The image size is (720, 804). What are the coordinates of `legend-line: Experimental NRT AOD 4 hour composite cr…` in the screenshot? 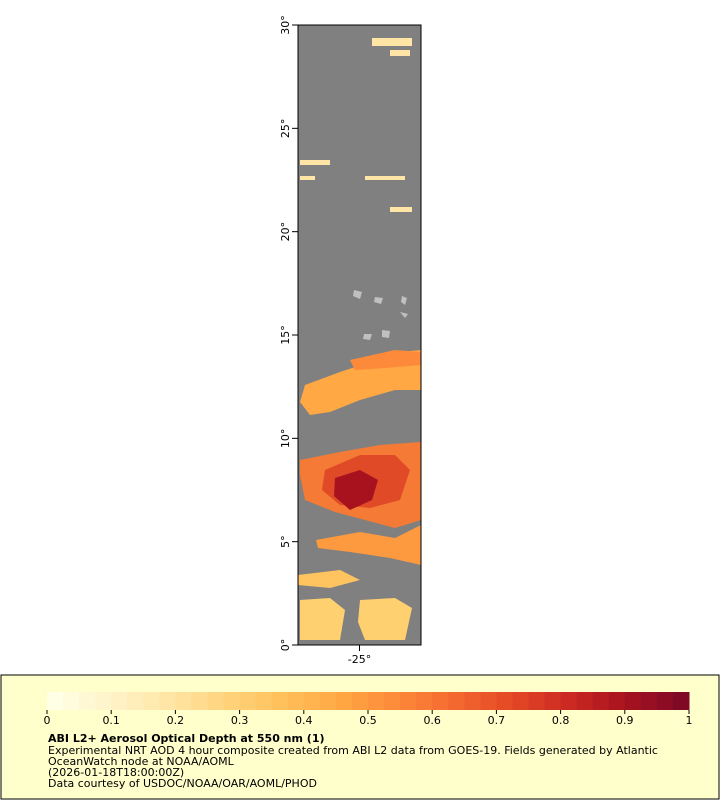 It's located at (353, 750).